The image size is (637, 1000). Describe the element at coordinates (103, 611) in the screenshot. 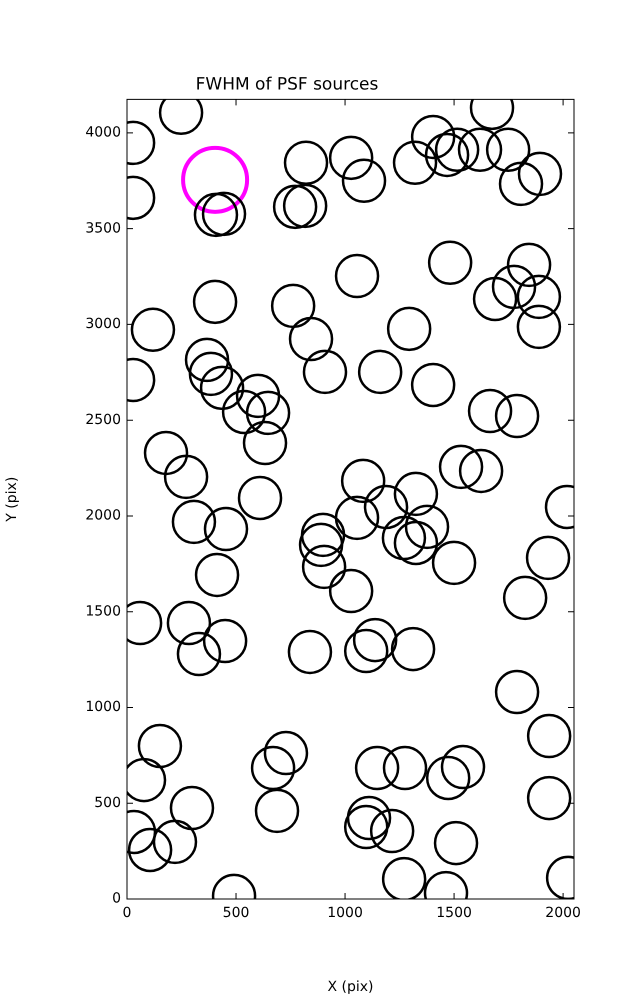

I see `y-tick-label: 1500` at that location.